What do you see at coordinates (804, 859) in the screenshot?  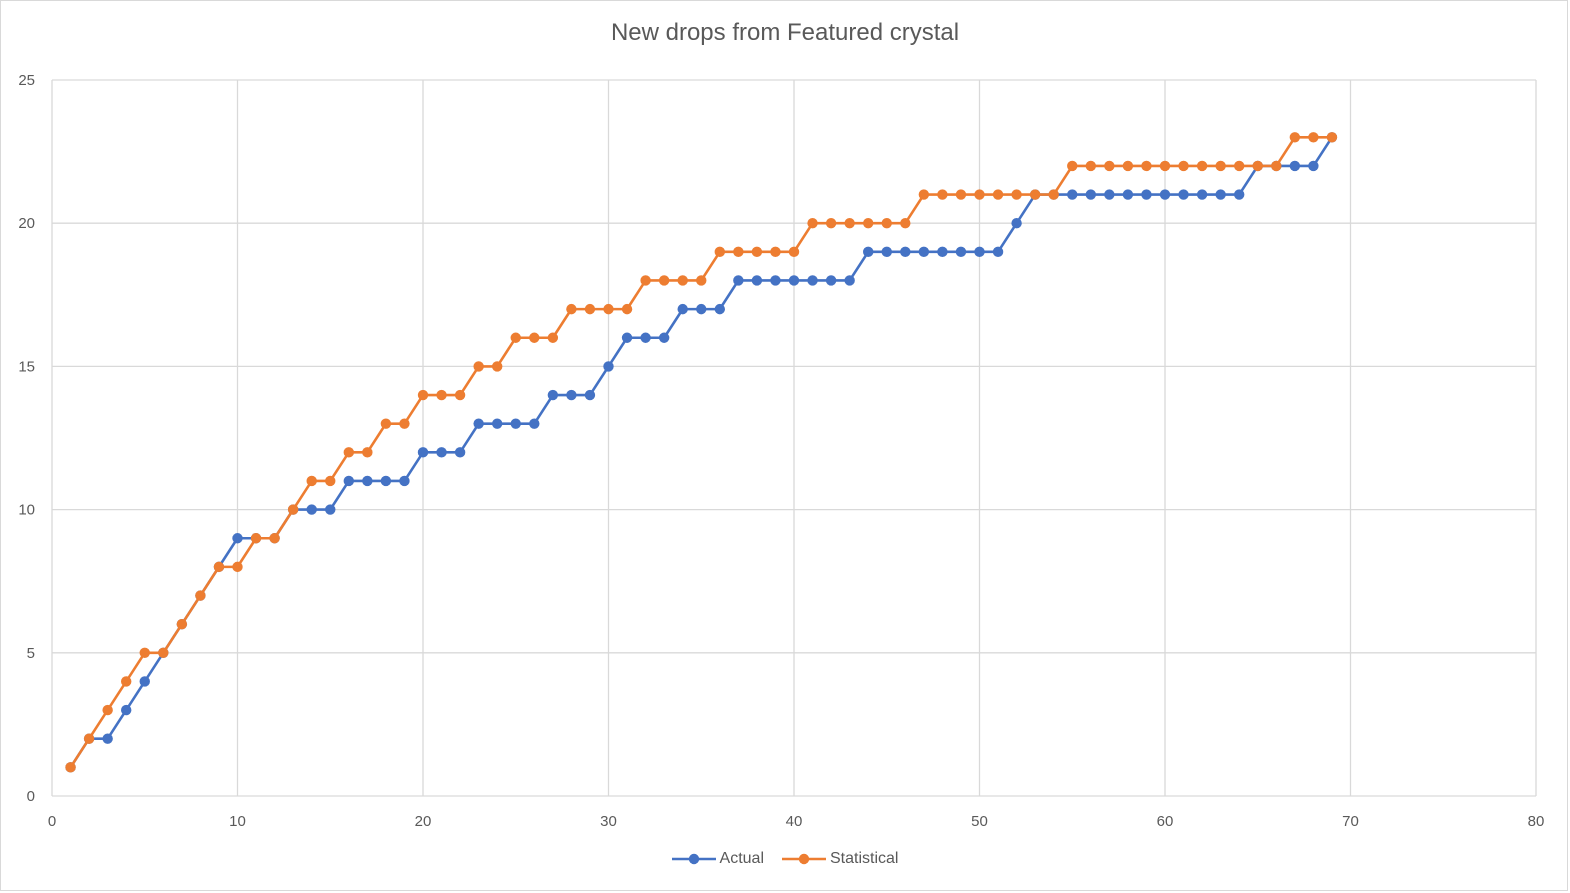 I see `legend-swatch-statistical` at bounding box center [804, 859].